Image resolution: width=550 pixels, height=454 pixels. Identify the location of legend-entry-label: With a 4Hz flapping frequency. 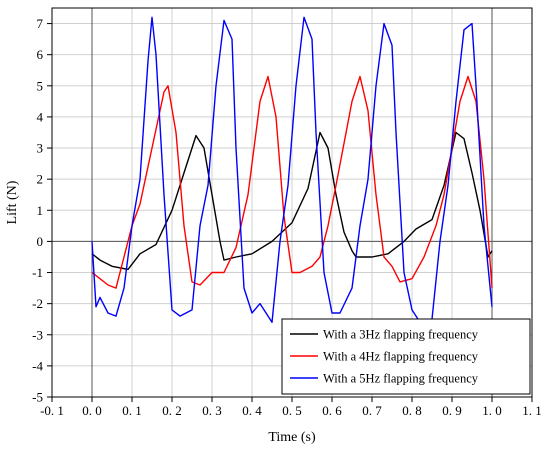
(401, 357).